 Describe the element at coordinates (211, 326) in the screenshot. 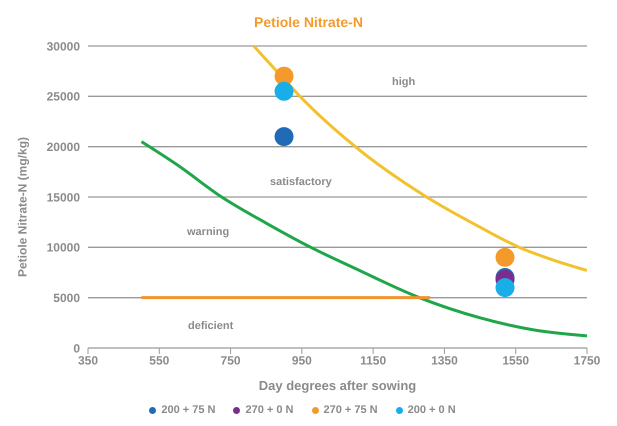

I see `annotation: deficient` at that location.